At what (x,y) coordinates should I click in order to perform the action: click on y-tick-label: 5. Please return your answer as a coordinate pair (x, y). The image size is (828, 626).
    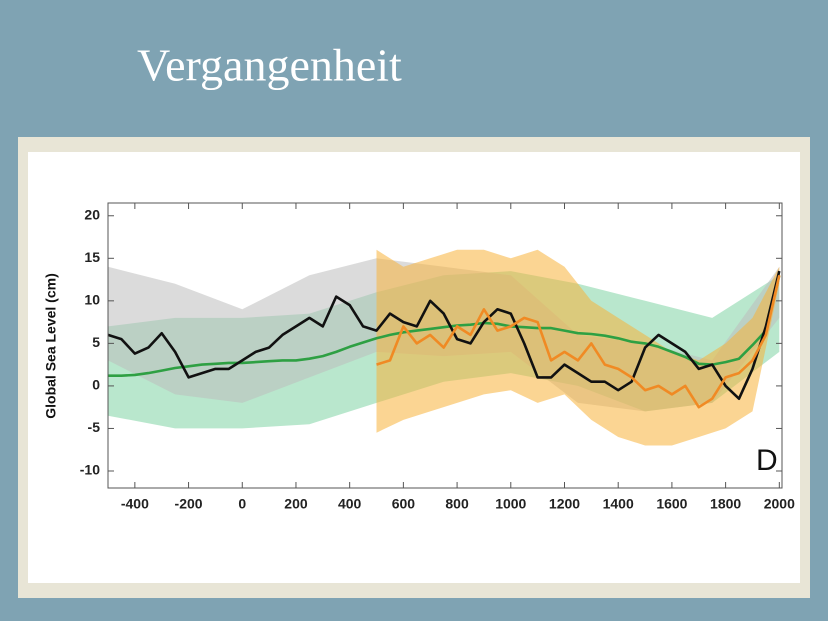
    Looking at the image, I should click on (96, 342).